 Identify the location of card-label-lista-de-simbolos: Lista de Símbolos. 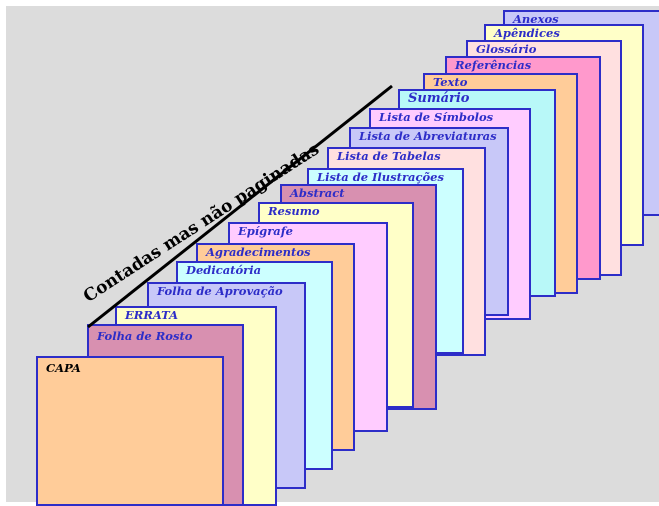
(436, 117).